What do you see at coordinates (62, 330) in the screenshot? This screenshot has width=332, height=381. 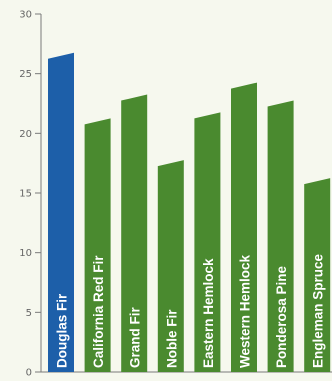 I see `category-label: Douglas Fir` at bounding box center [62, 330].